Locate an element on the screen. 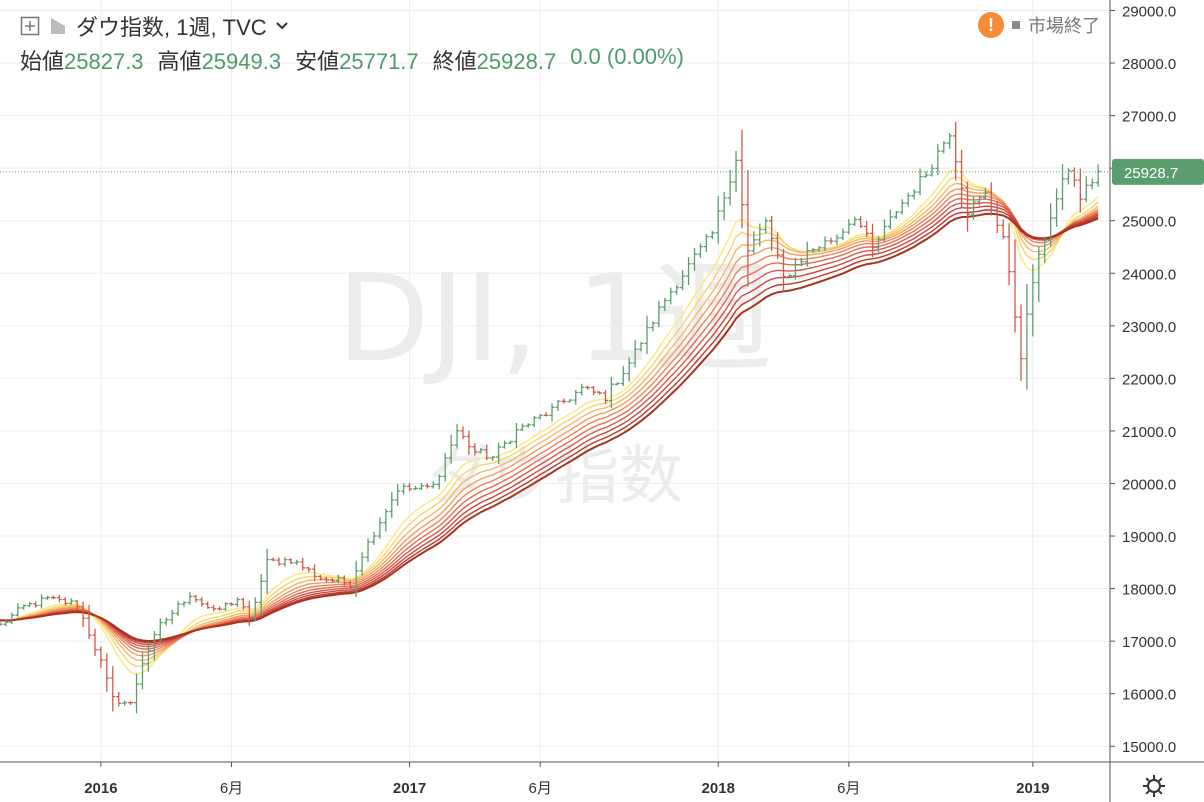  symbol-title: ダウ指数, 1週, TVC is located at coordinates (171, 27).